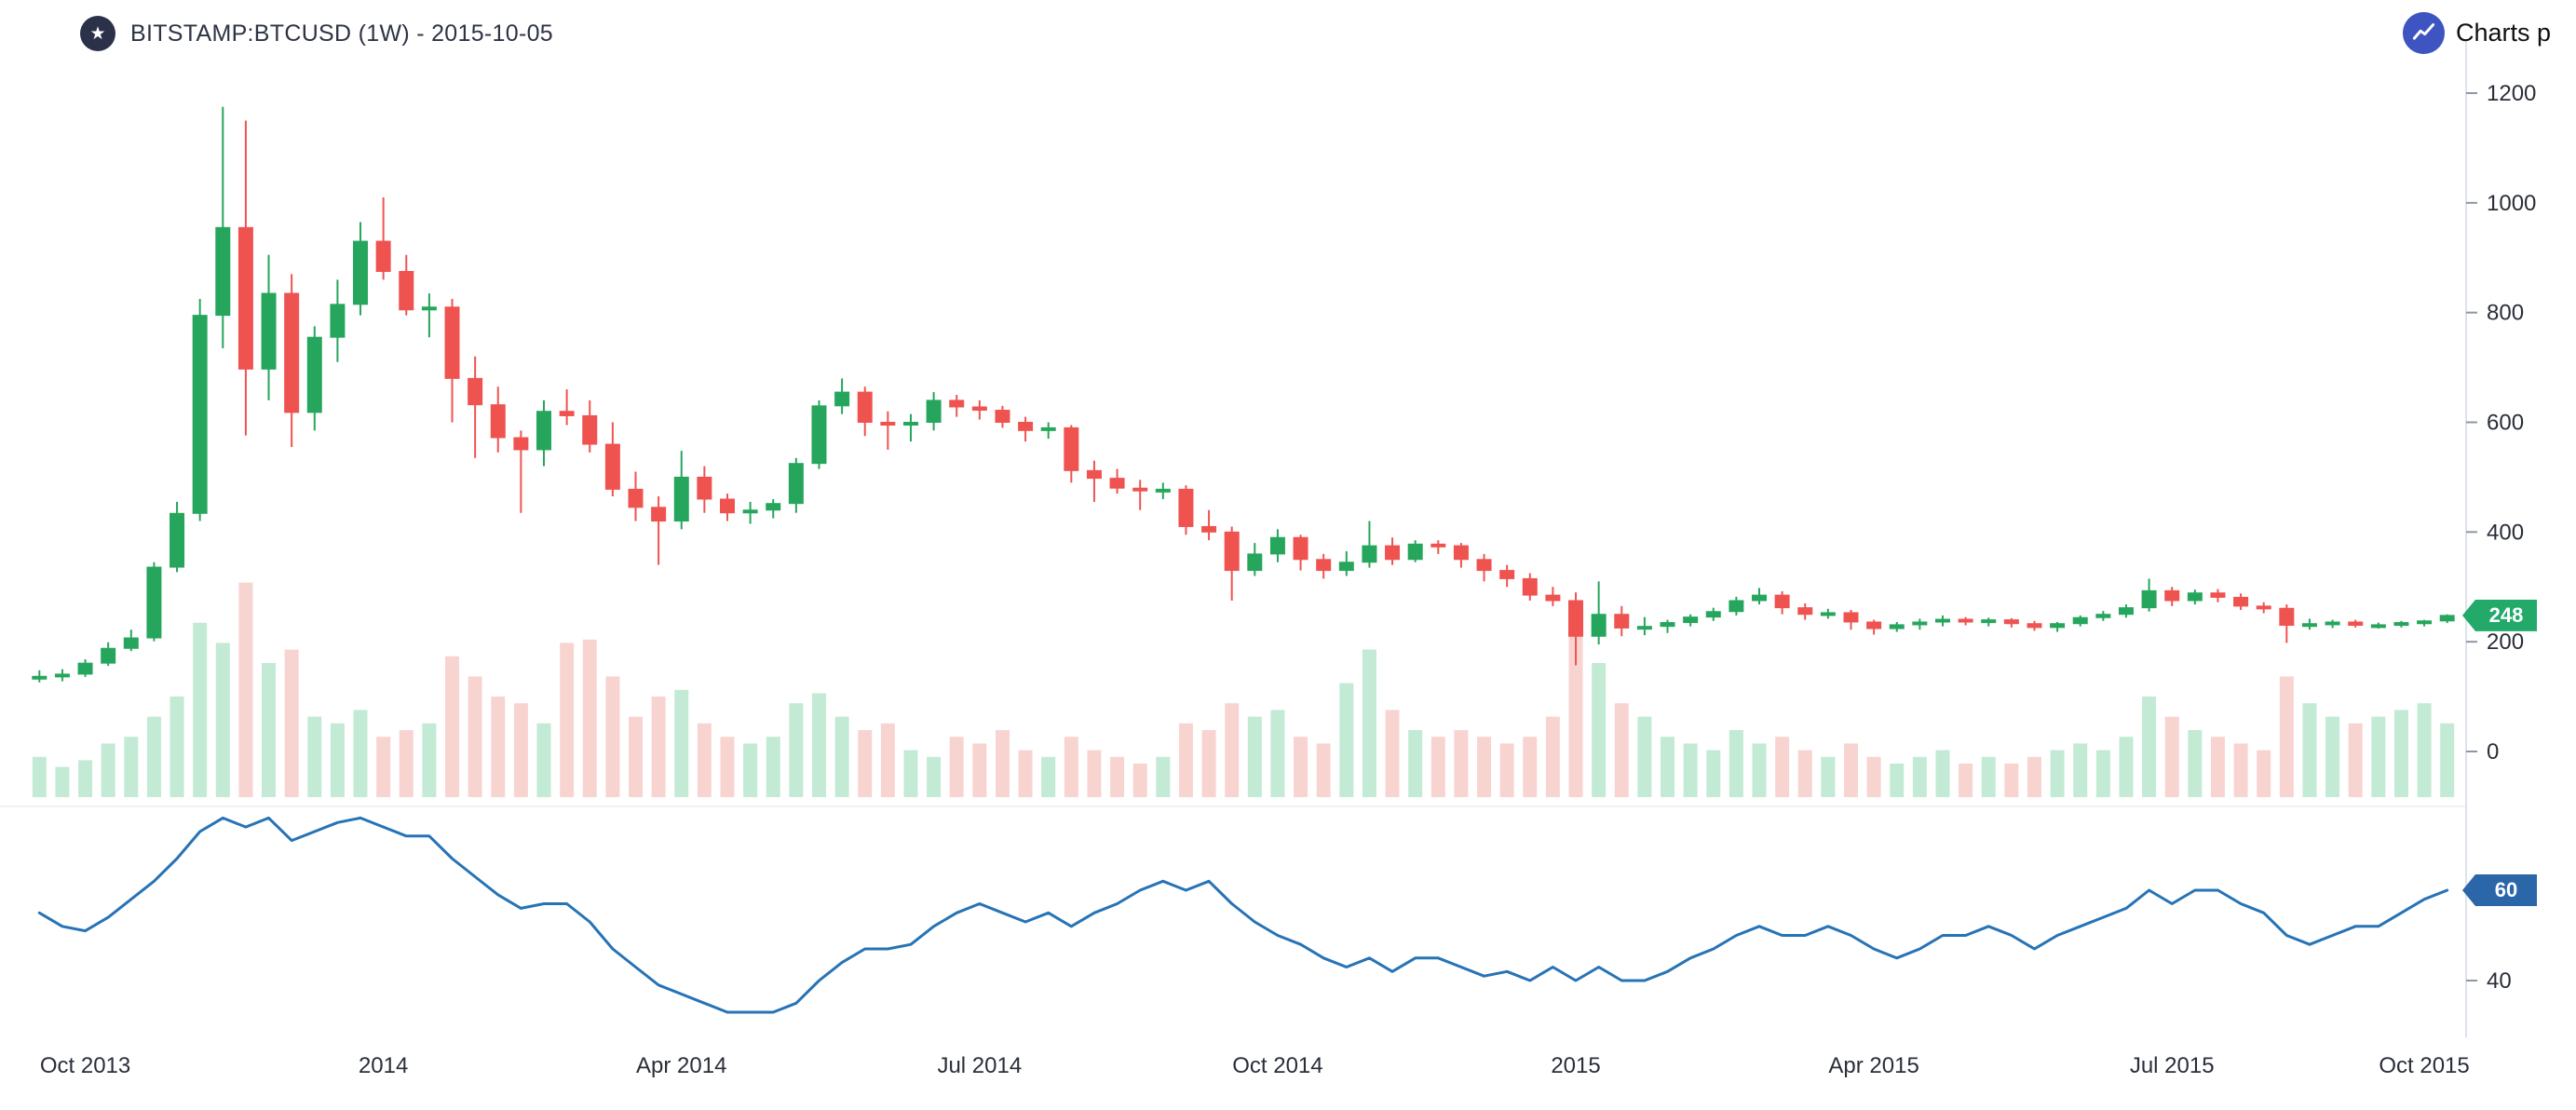  I want to click on tradingview-icon, so click(2424, 33).